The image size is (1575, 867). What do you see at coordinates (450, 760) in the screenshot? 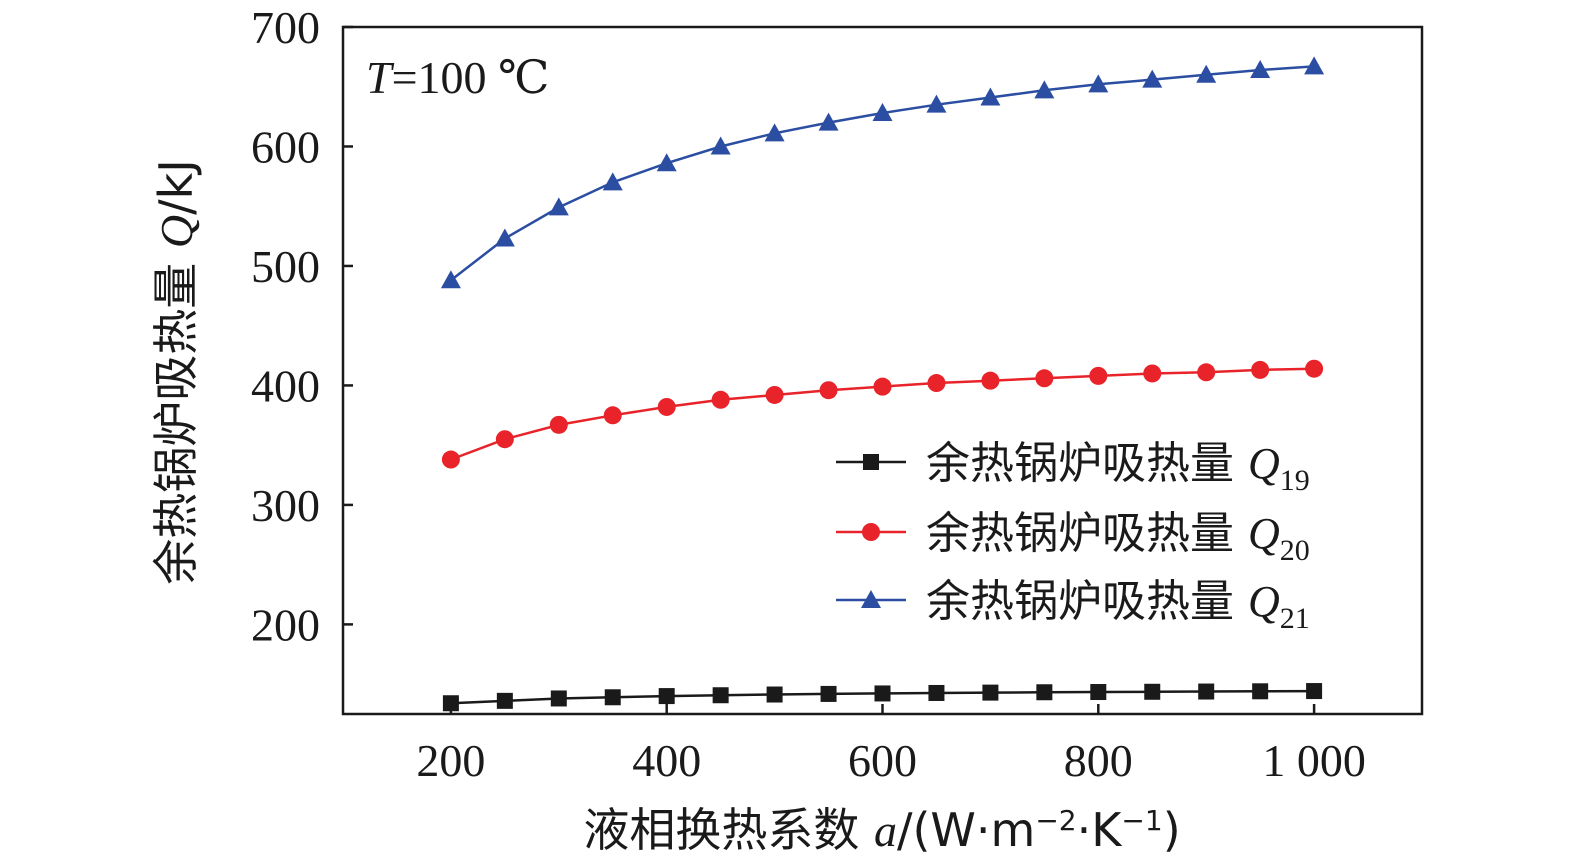
I see `x-tick-label: 200` at bounding box center [450, 760].